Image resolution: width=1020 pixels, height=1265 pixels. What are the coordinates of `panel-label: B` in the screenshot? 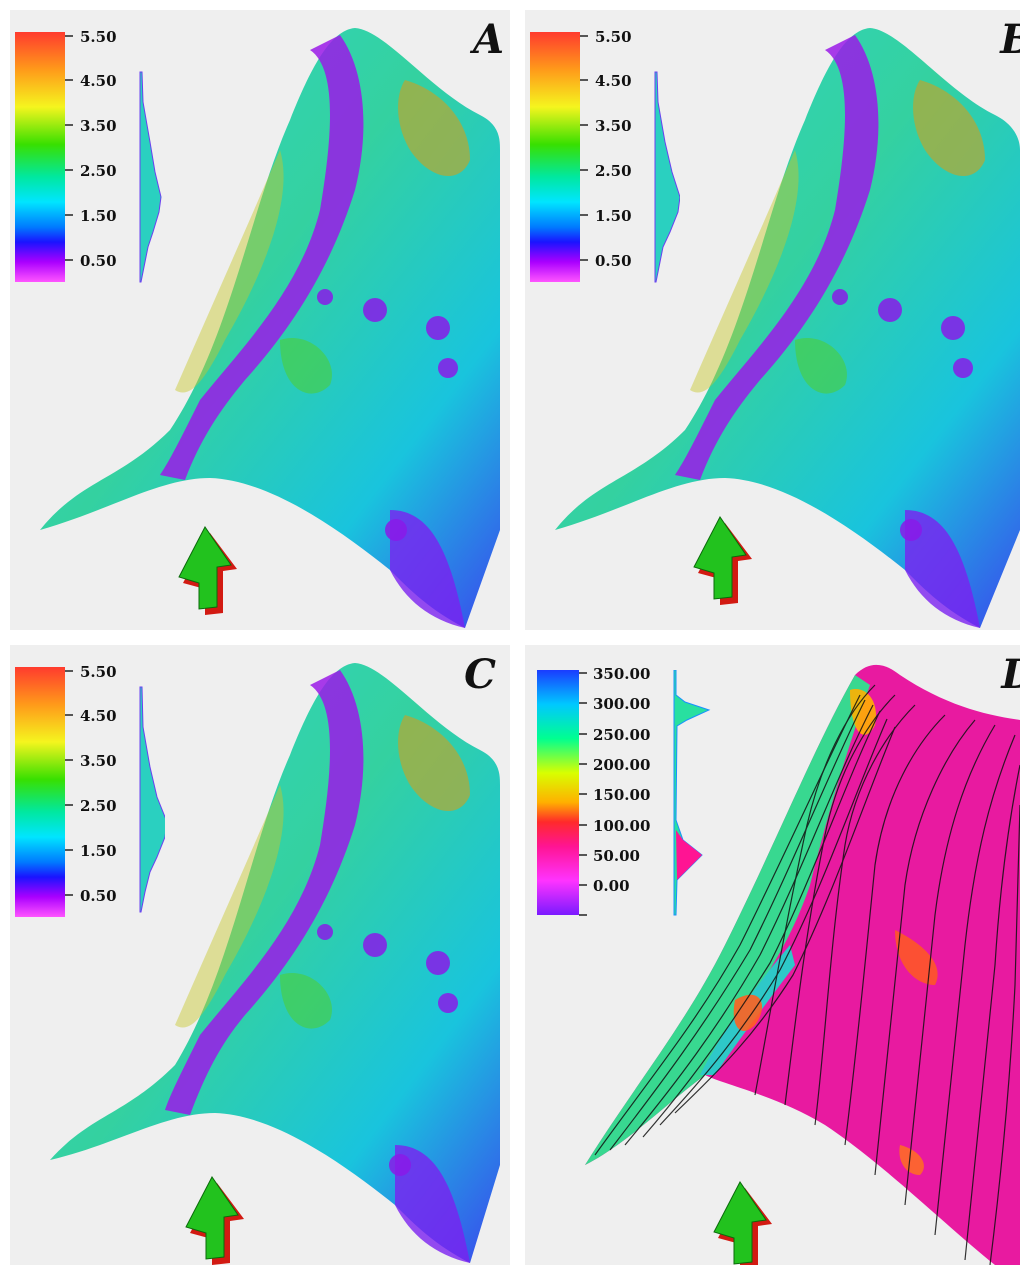 It's located at (1010, 39).